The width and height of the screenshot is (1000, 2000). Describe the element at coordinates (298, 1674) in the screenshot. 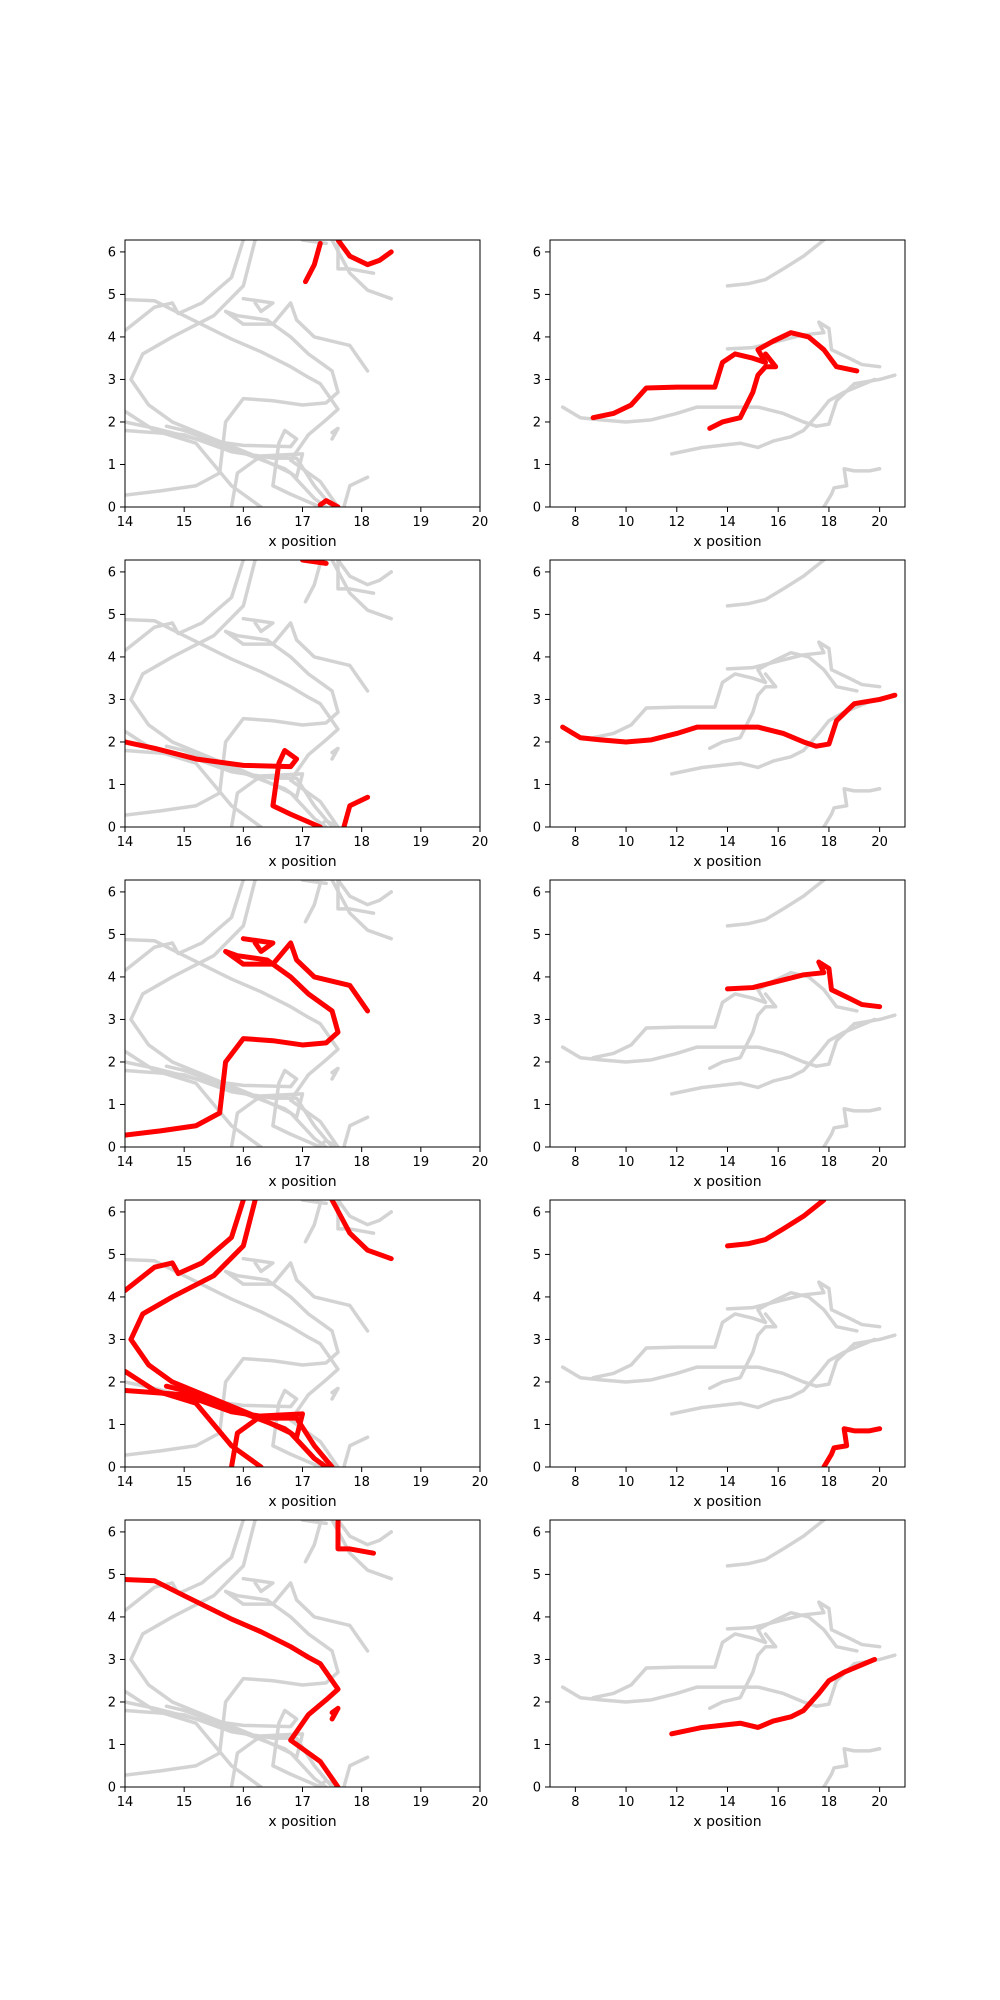

I see `panel-9: 14 15 16 17 18 19 20 0 1 2 3 4 5 6 x position` at that location.